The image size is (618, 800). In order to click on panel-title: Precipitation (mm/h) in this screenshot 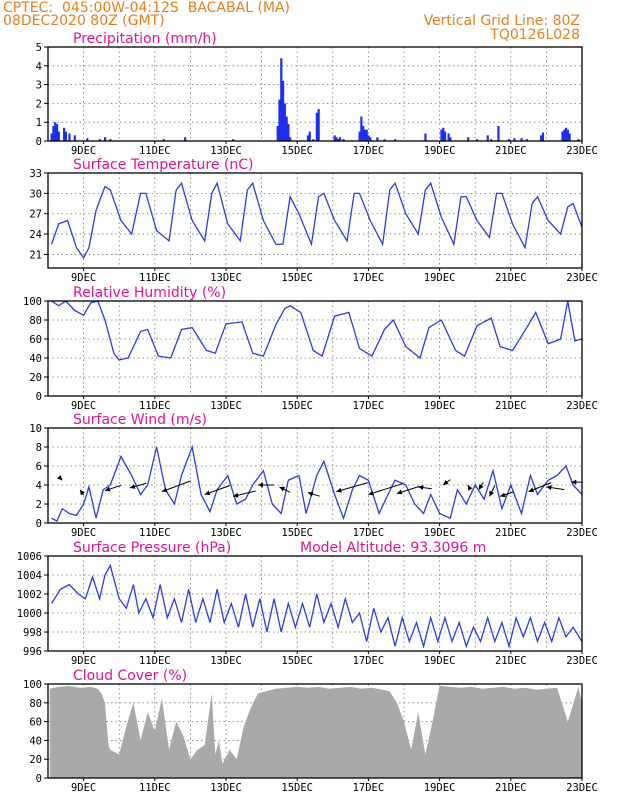, I will do `click(145, 39)`.